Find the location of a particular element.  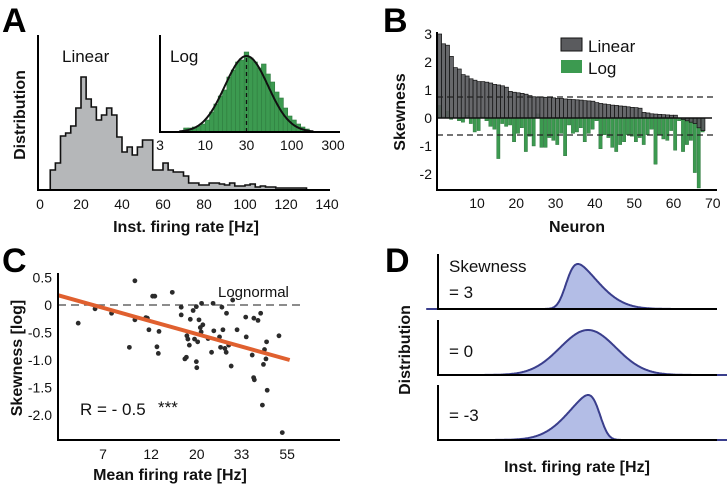

y-tick-label: -1.0 is located at coordinates (40, 360).